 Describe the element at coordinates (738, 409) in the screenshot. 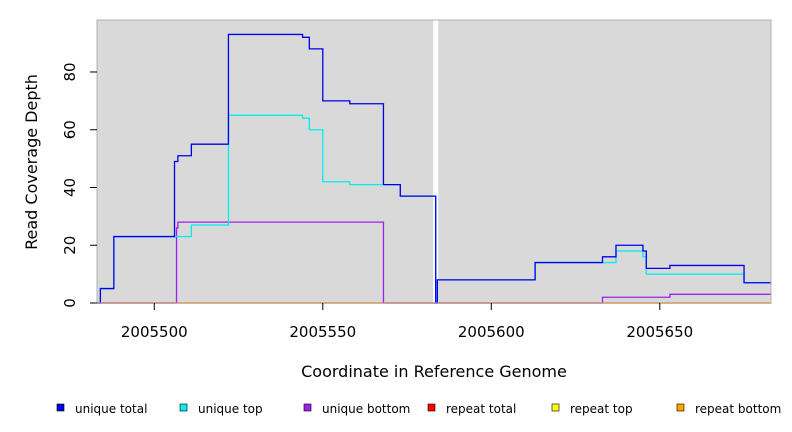

I see `legend-label-repeat-bottom: repeat bottom` at that location.